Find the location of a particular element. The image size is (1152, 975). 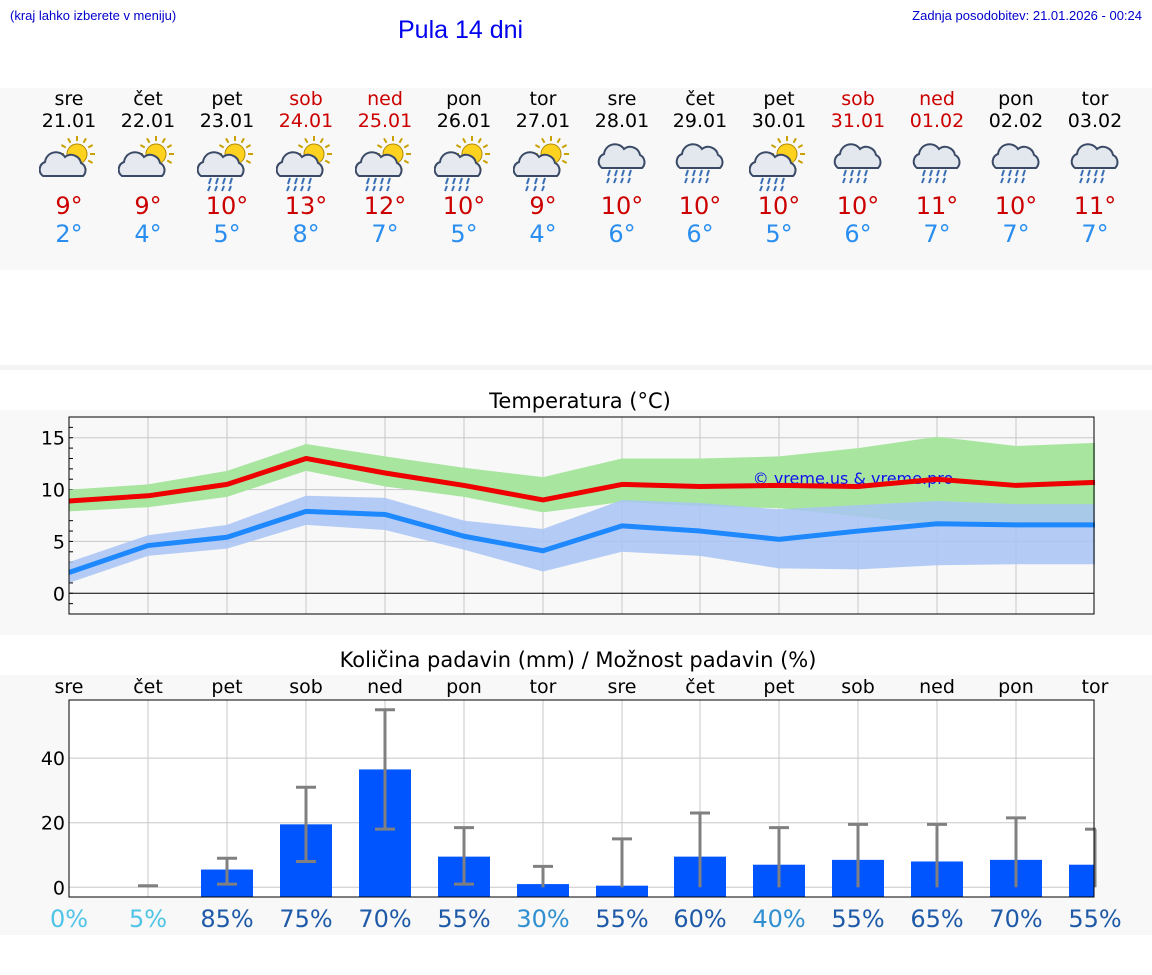

temp-max: 12° is located at coordinates (385, 206).